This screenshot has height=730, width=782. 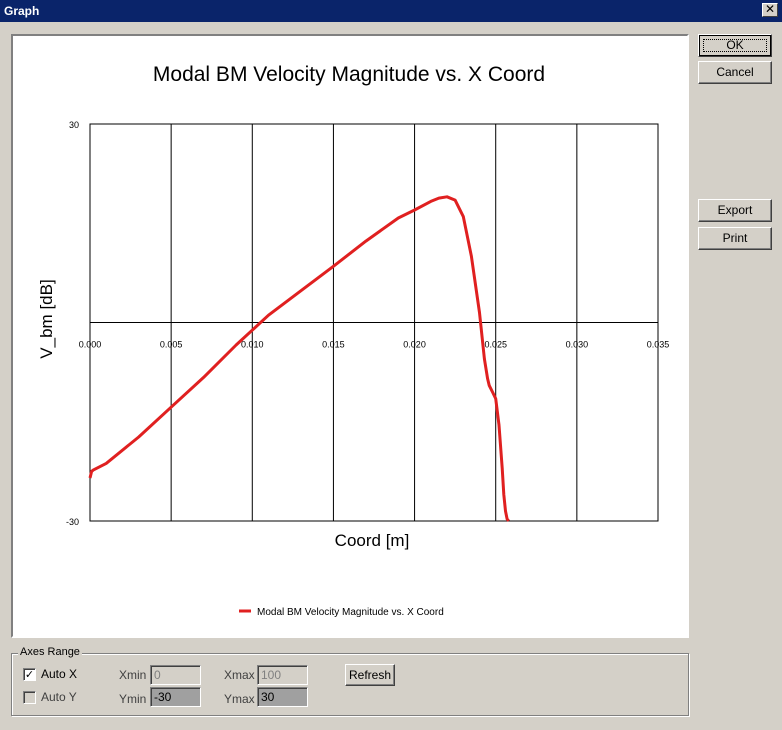 I want to click on xmax-label: Xmax, so click(x=239, y=675).